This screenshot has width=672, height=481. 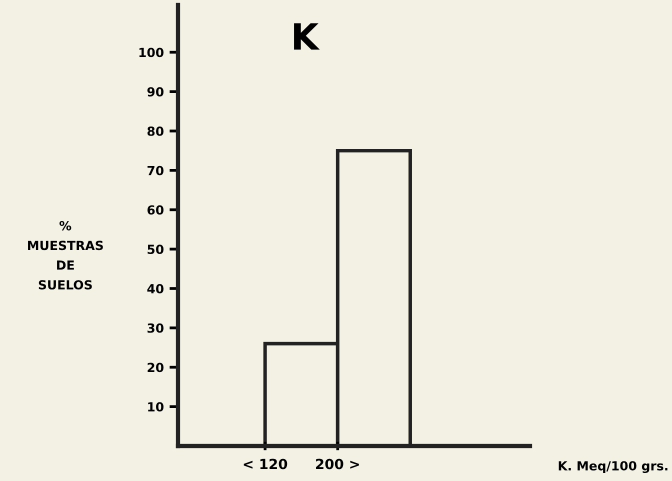 I want to click on y-tick-label: 70, so click(x=156, y=171).